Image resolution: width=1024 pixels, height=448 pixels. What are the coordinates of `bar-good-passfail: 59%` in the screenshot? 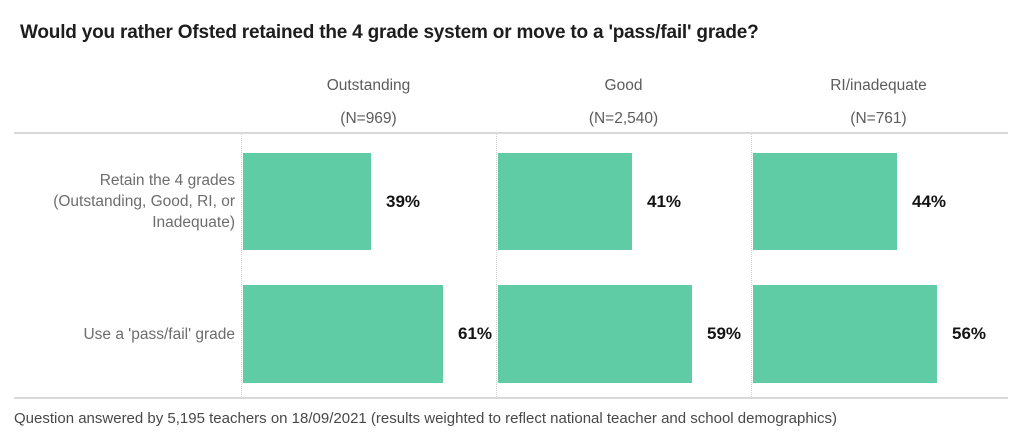 It's located at (619, 334).